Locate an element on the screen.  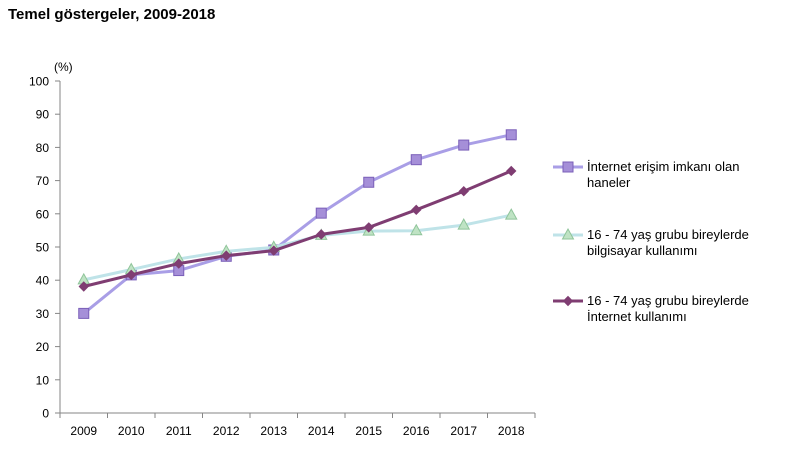
x-tick-label: 2011 is located at coordinates (179, 431).